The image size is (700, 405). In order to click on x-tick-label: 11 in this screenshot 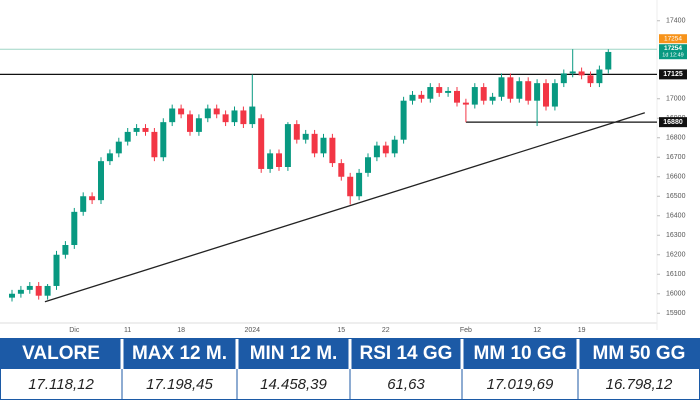, I will do `click(127, 330)`.